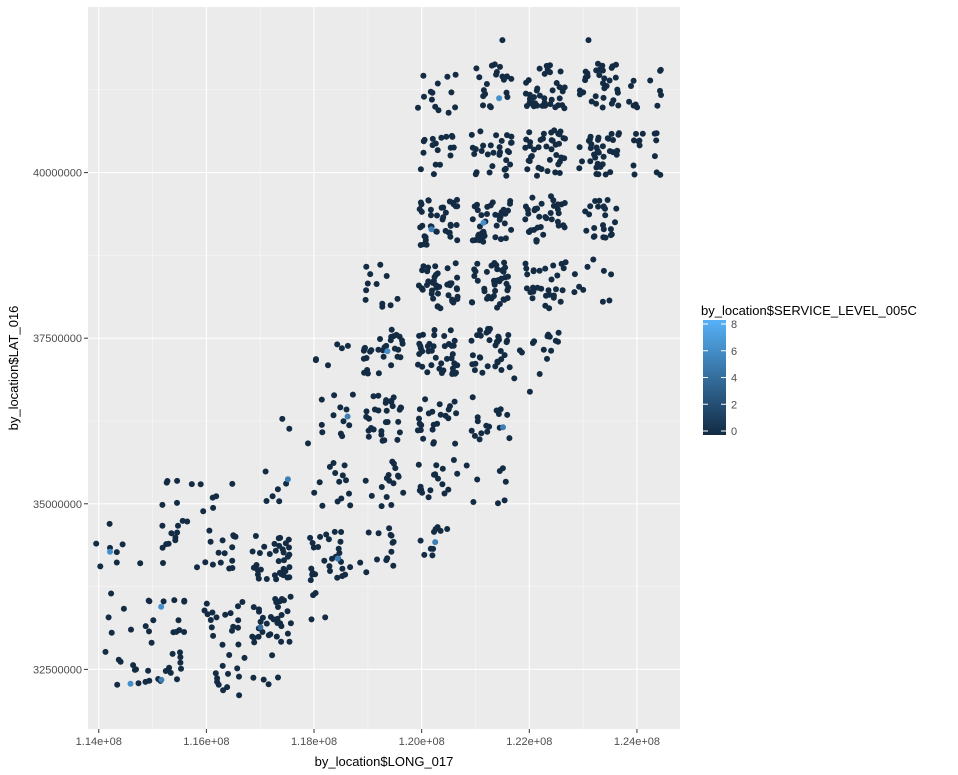  Describe the element at coordinates (206, 742) in the screenshot. I see `x-tick-label: 1.16e+08` at that location.